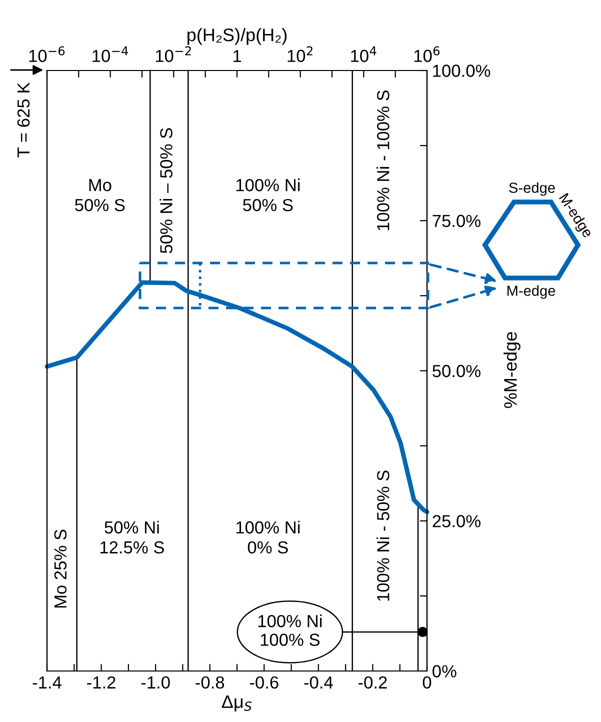  I want to click on x2-tick-label: 10$^{6}$, so click(427, 54).